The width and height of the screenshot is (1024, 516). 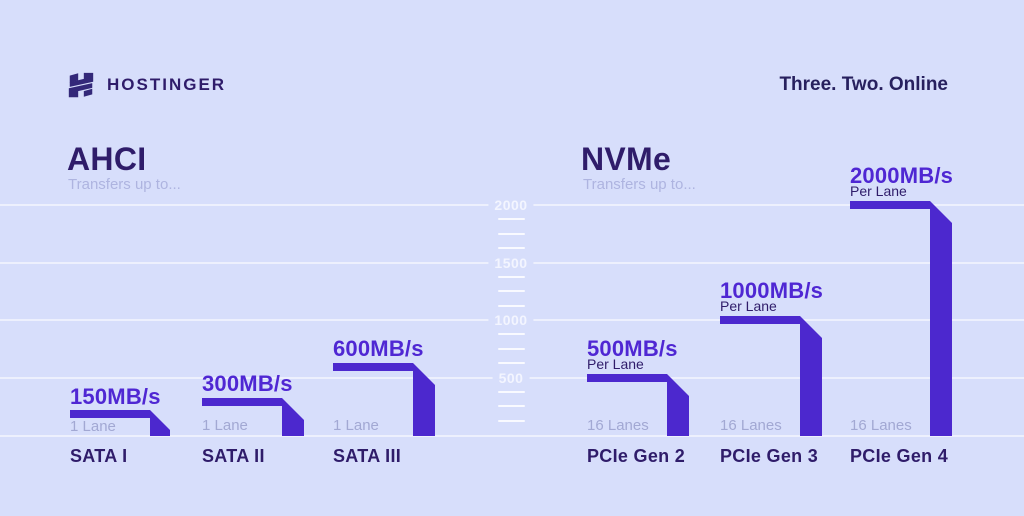 What do you see at coordinates (769, 456) in the screenshot?
I see `group-name-gen3: PCIe Gen 3` at bounding box center [769, 456].